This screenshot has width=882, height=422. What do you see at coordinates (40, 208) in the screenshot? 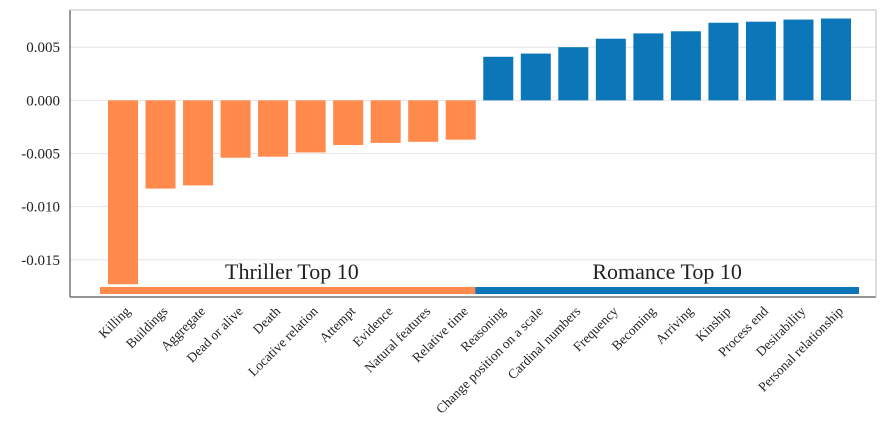
I see `y-tick-label: -0.010` at bounding box center [40, 208].